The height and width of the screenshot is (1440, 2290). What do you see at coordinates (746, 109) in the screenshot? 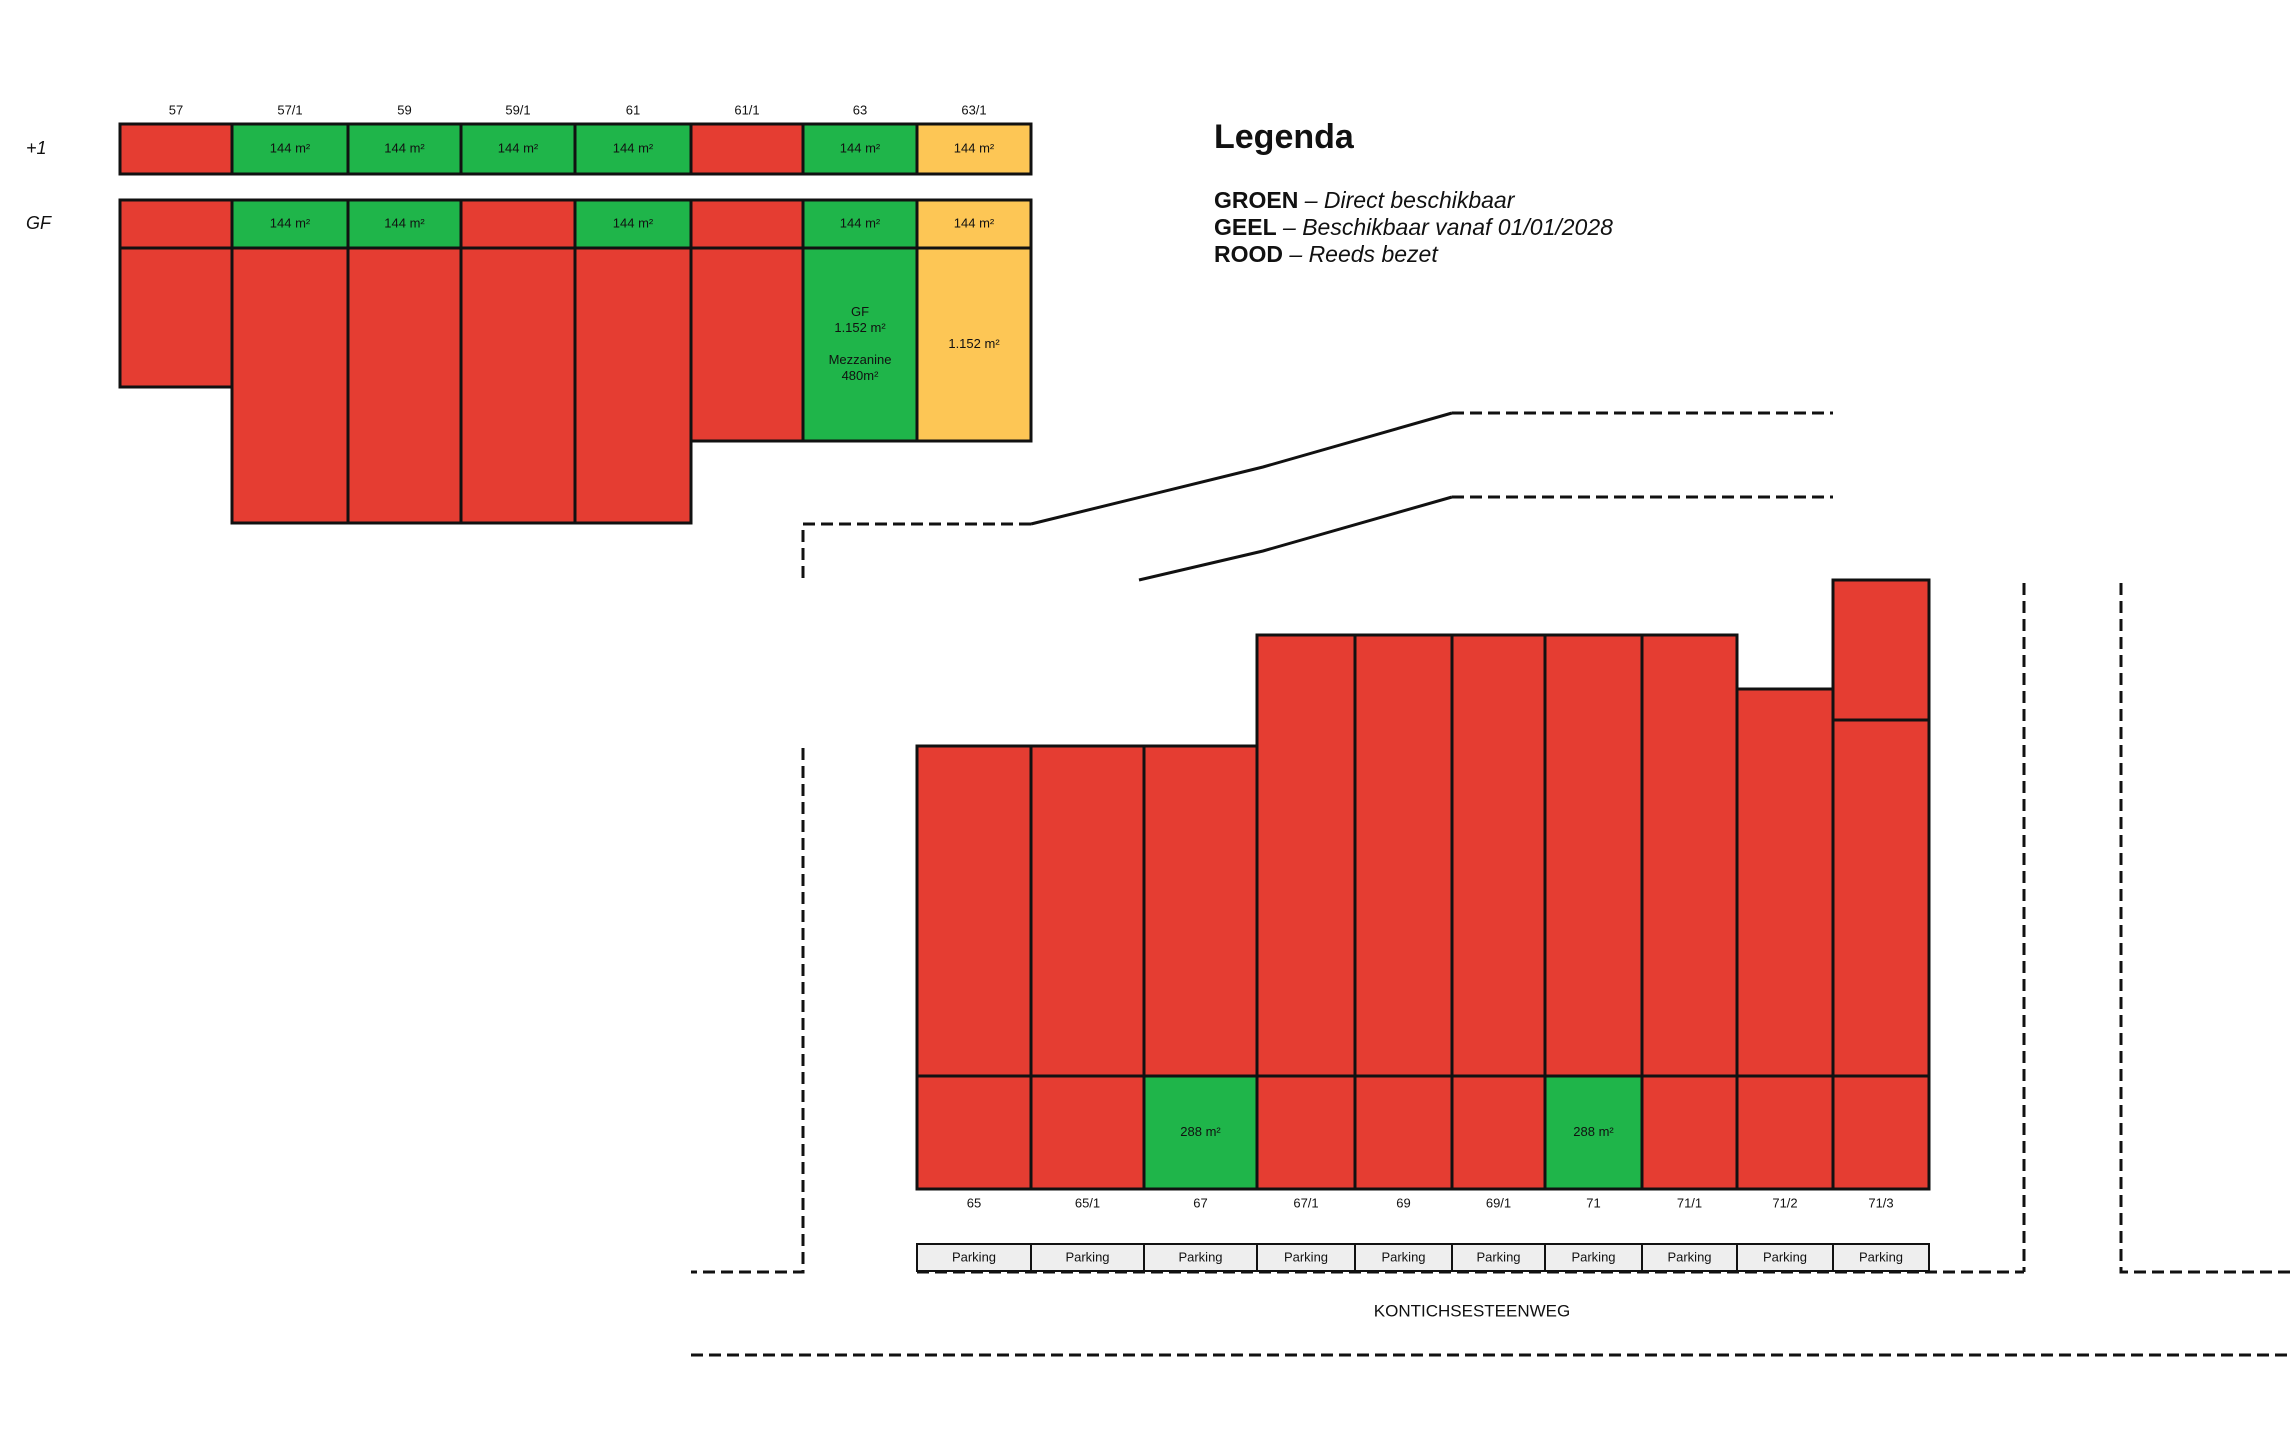
I see `unit-number: 61/1` at bounding box center [746, 109].